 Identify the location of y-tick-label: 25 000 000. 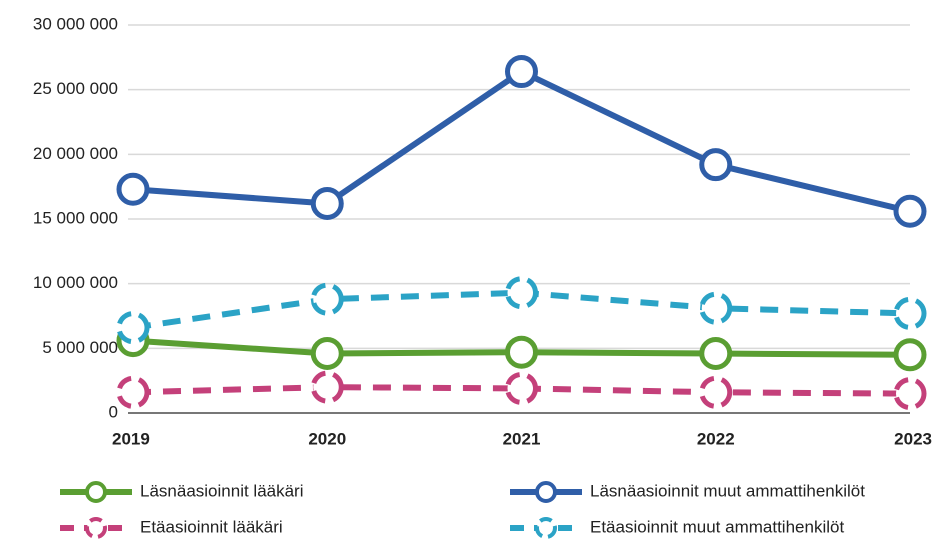
(75, 88).